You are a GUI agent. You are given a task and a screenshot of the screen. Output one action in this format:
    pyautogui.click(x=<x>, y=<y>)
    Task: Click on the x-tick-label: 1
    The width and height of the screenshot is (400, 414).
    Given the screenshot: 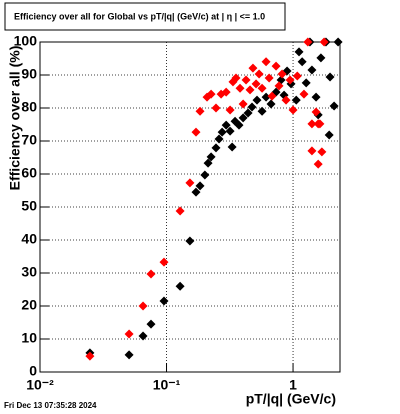 What is the action you would take?
    pyautogui.click(x=293, y=385)
    